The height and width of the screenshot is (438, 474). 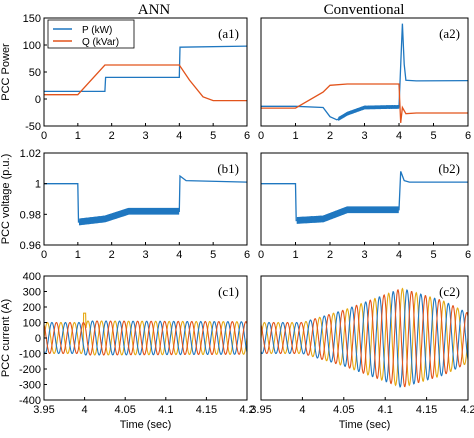 I want to click on column-title-ann: ANN, so click(x=154, y=10).